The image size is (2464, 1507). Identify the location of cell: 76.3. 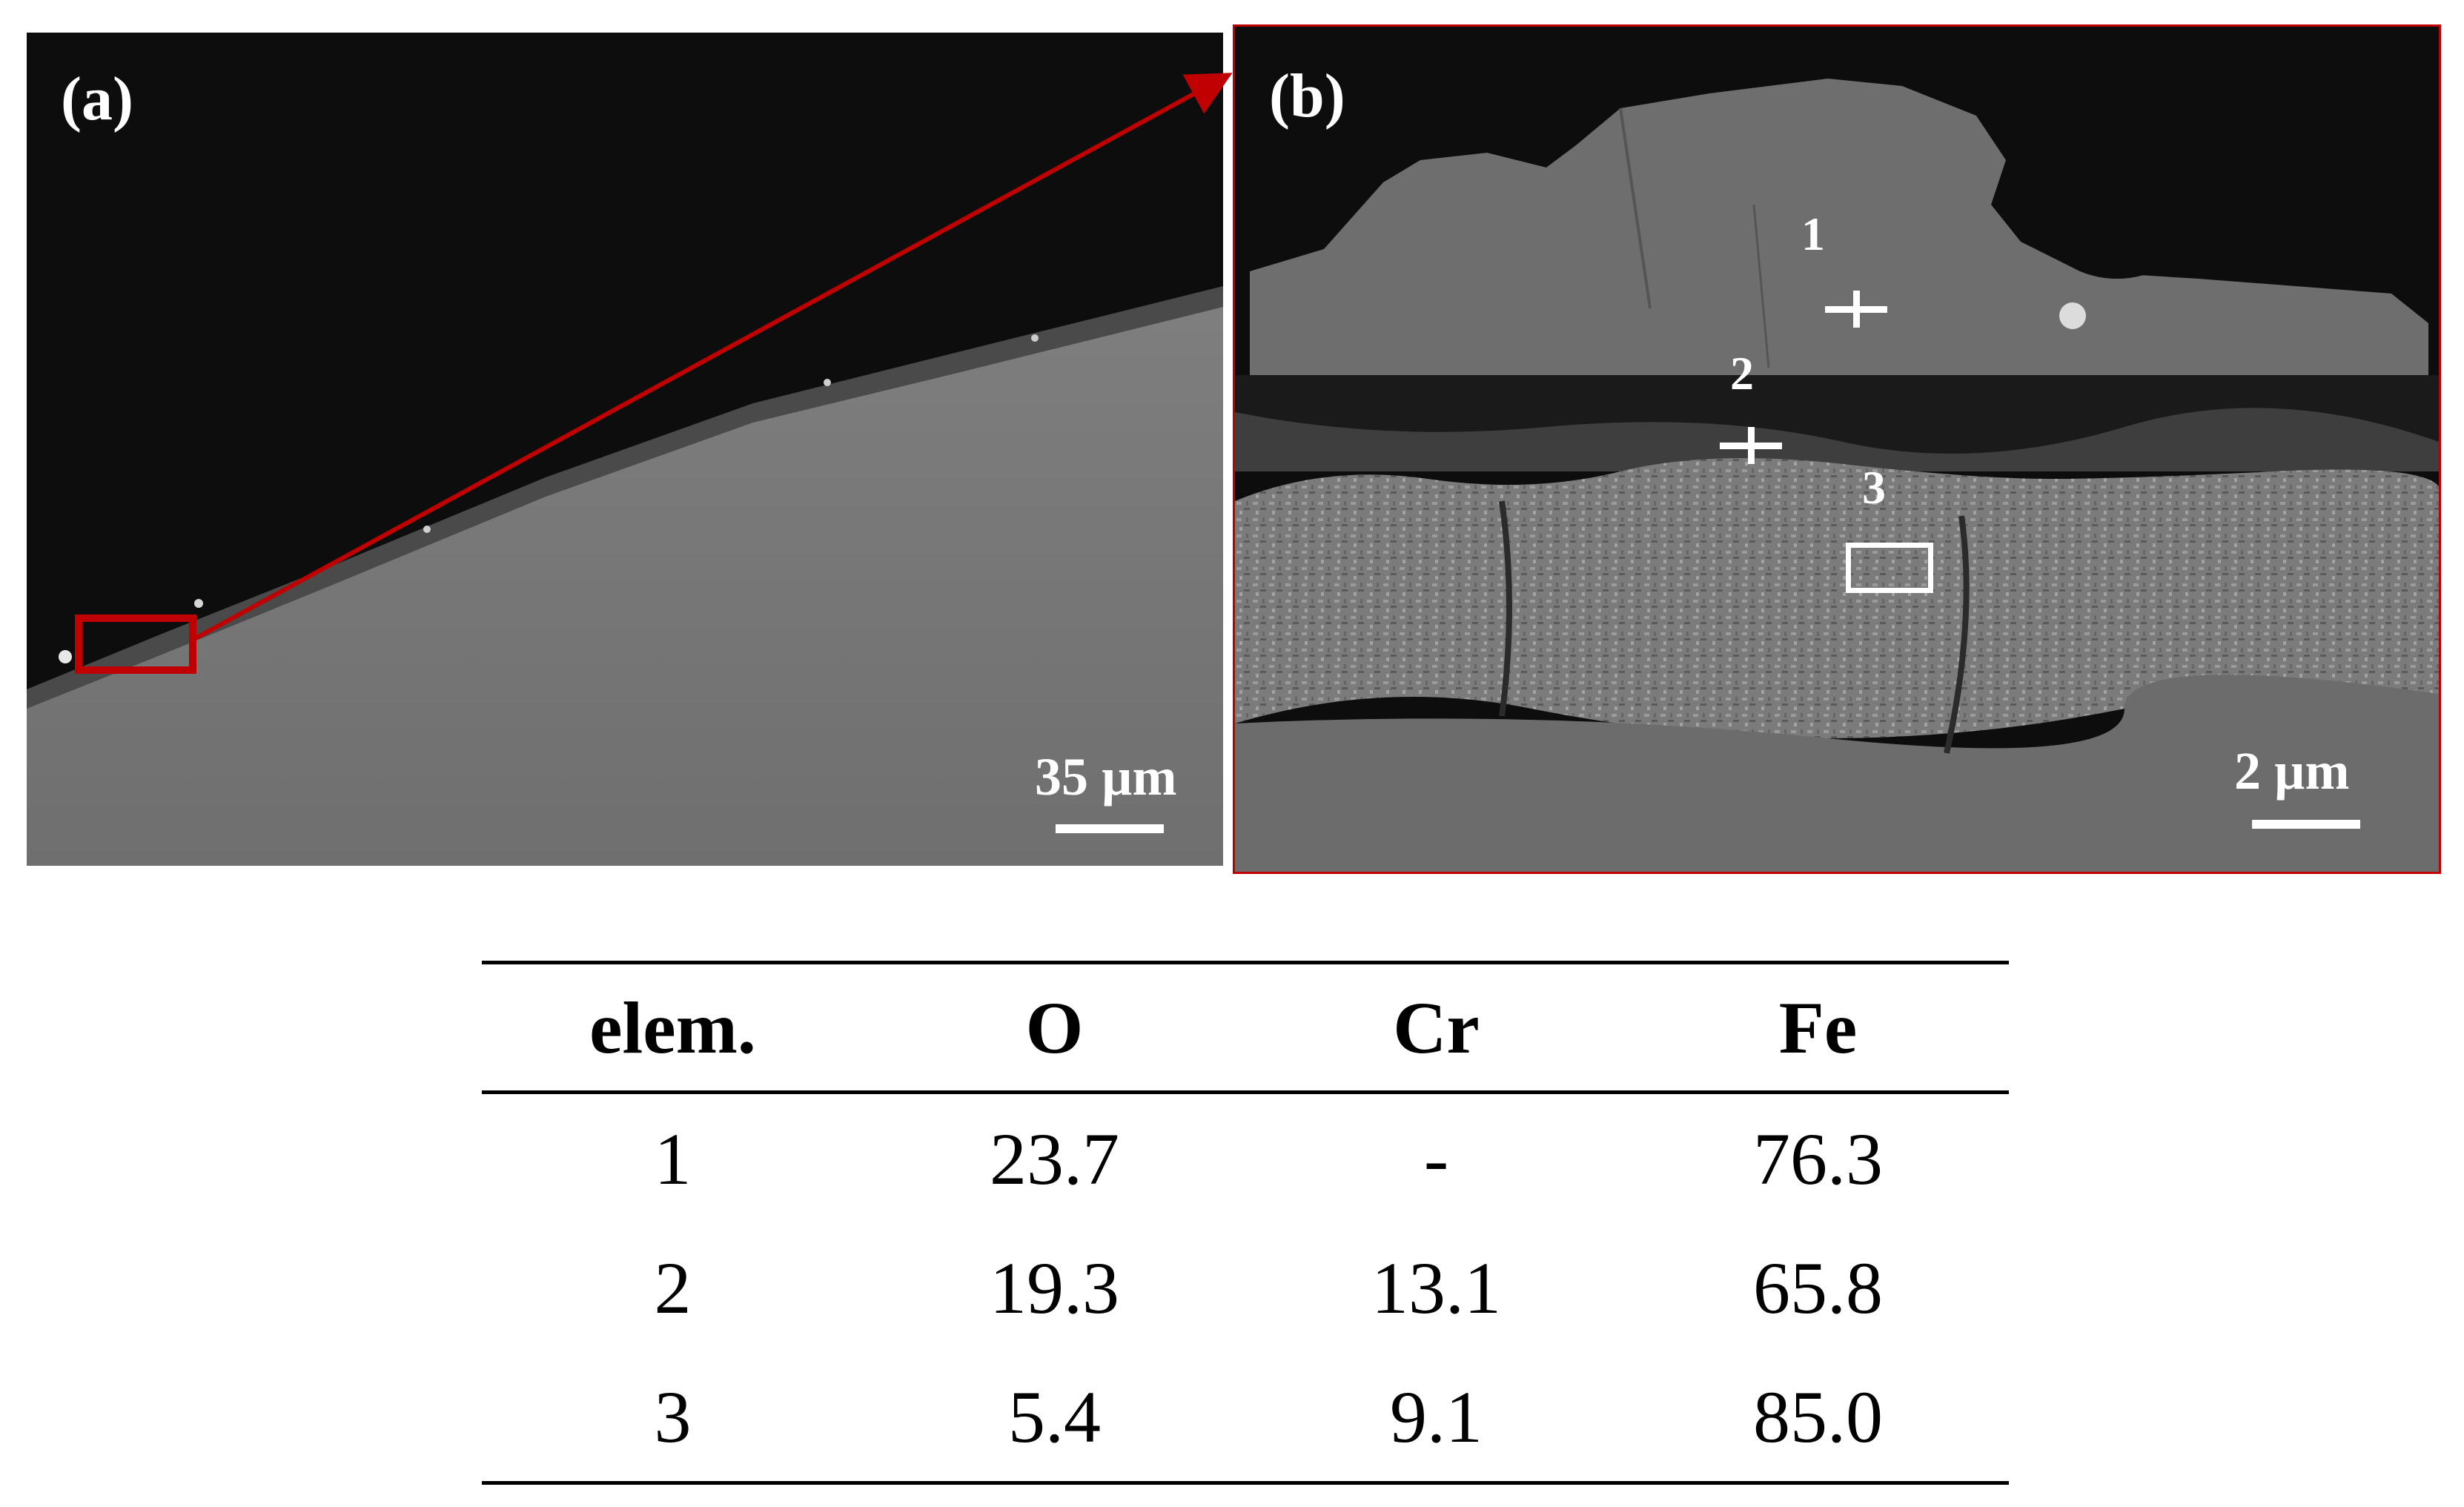
(1818, 1158).